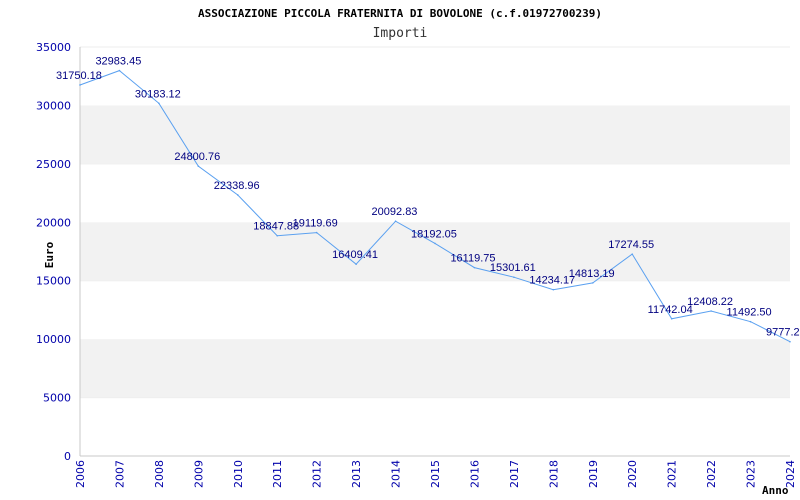  I want to click on data-label: 14813.19, so click(592, 274).